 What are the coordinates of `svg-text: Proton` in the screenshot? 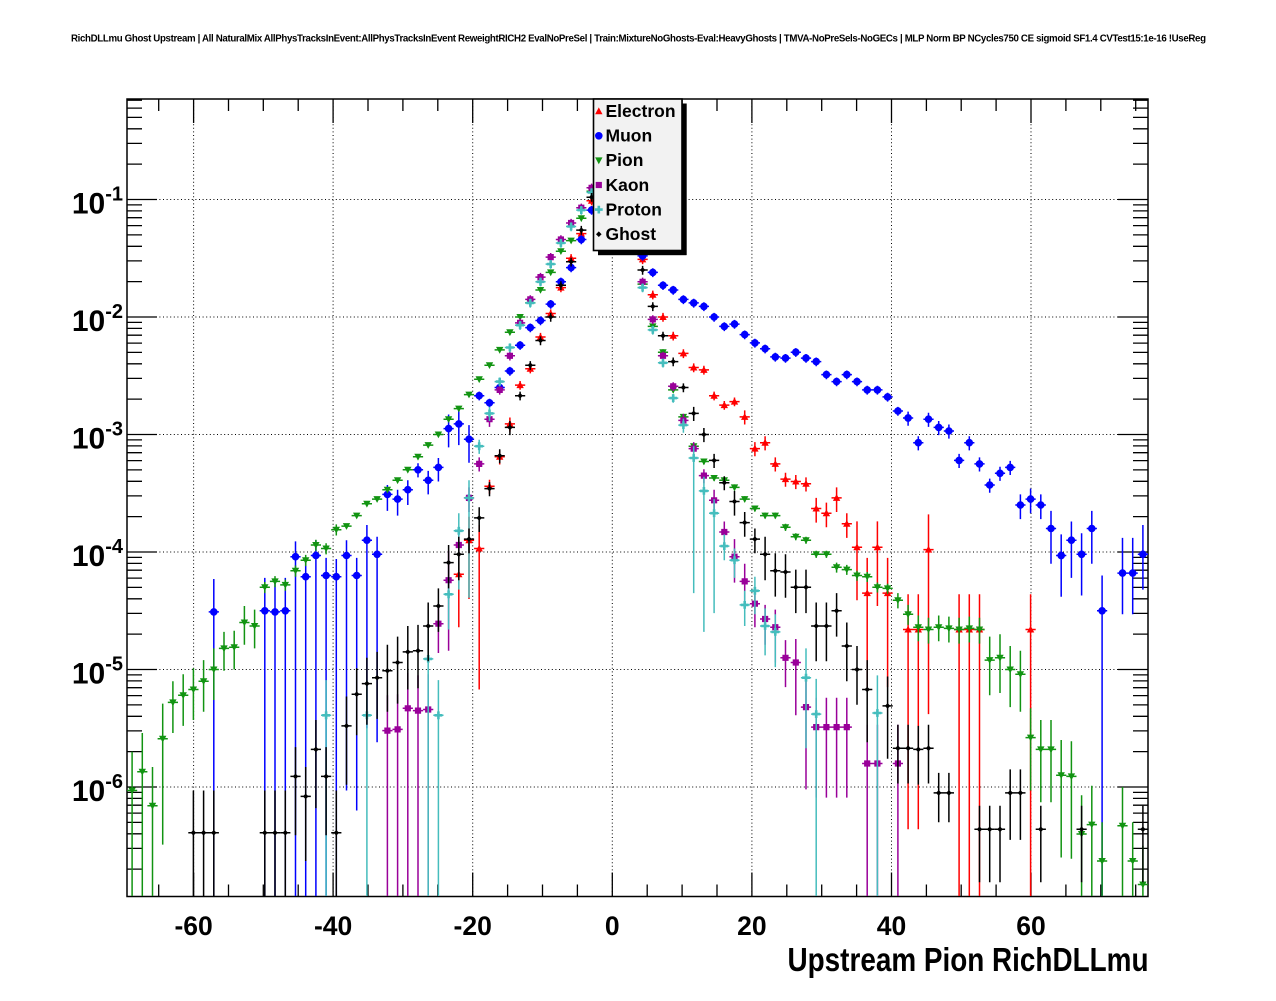 It's located at (634, 209).